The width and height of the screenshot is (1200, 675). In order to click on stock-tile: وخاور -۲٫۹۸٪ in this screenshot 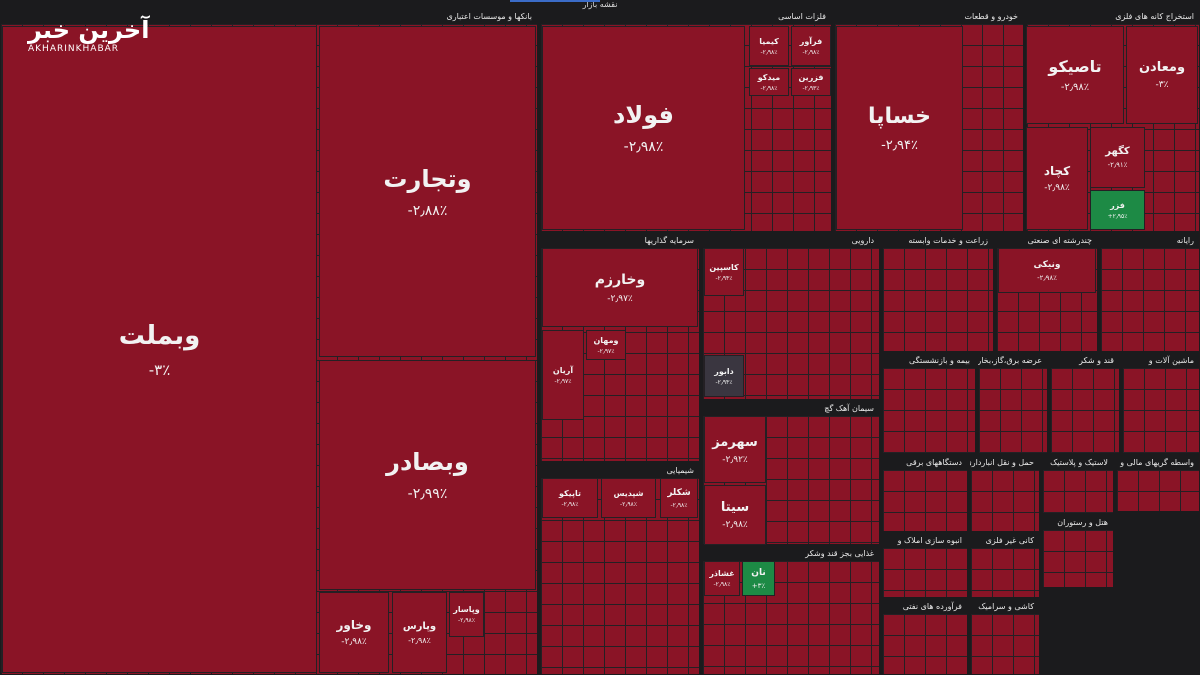, I will do `click(354, 632)`.